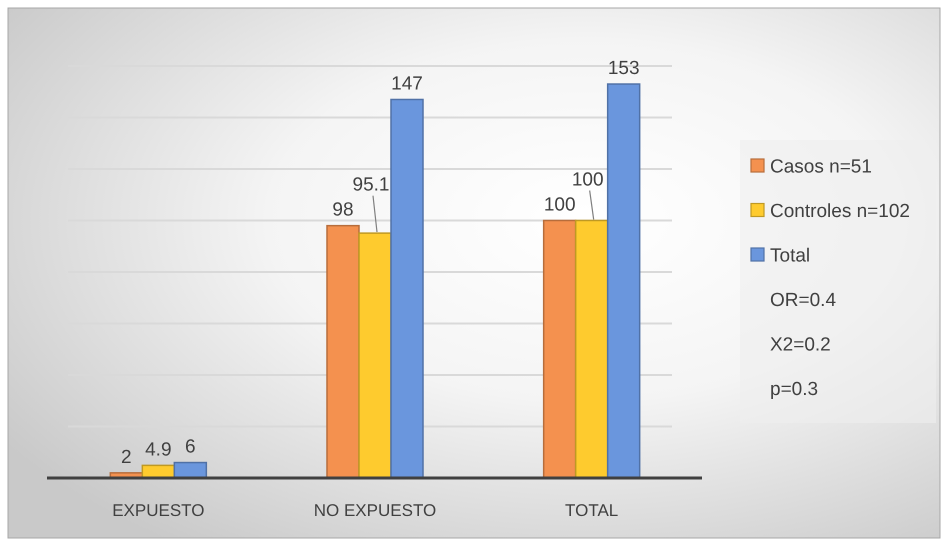 This screenshot has height=543, width=948. I want to click on data-label: 6, so click(190, 447).